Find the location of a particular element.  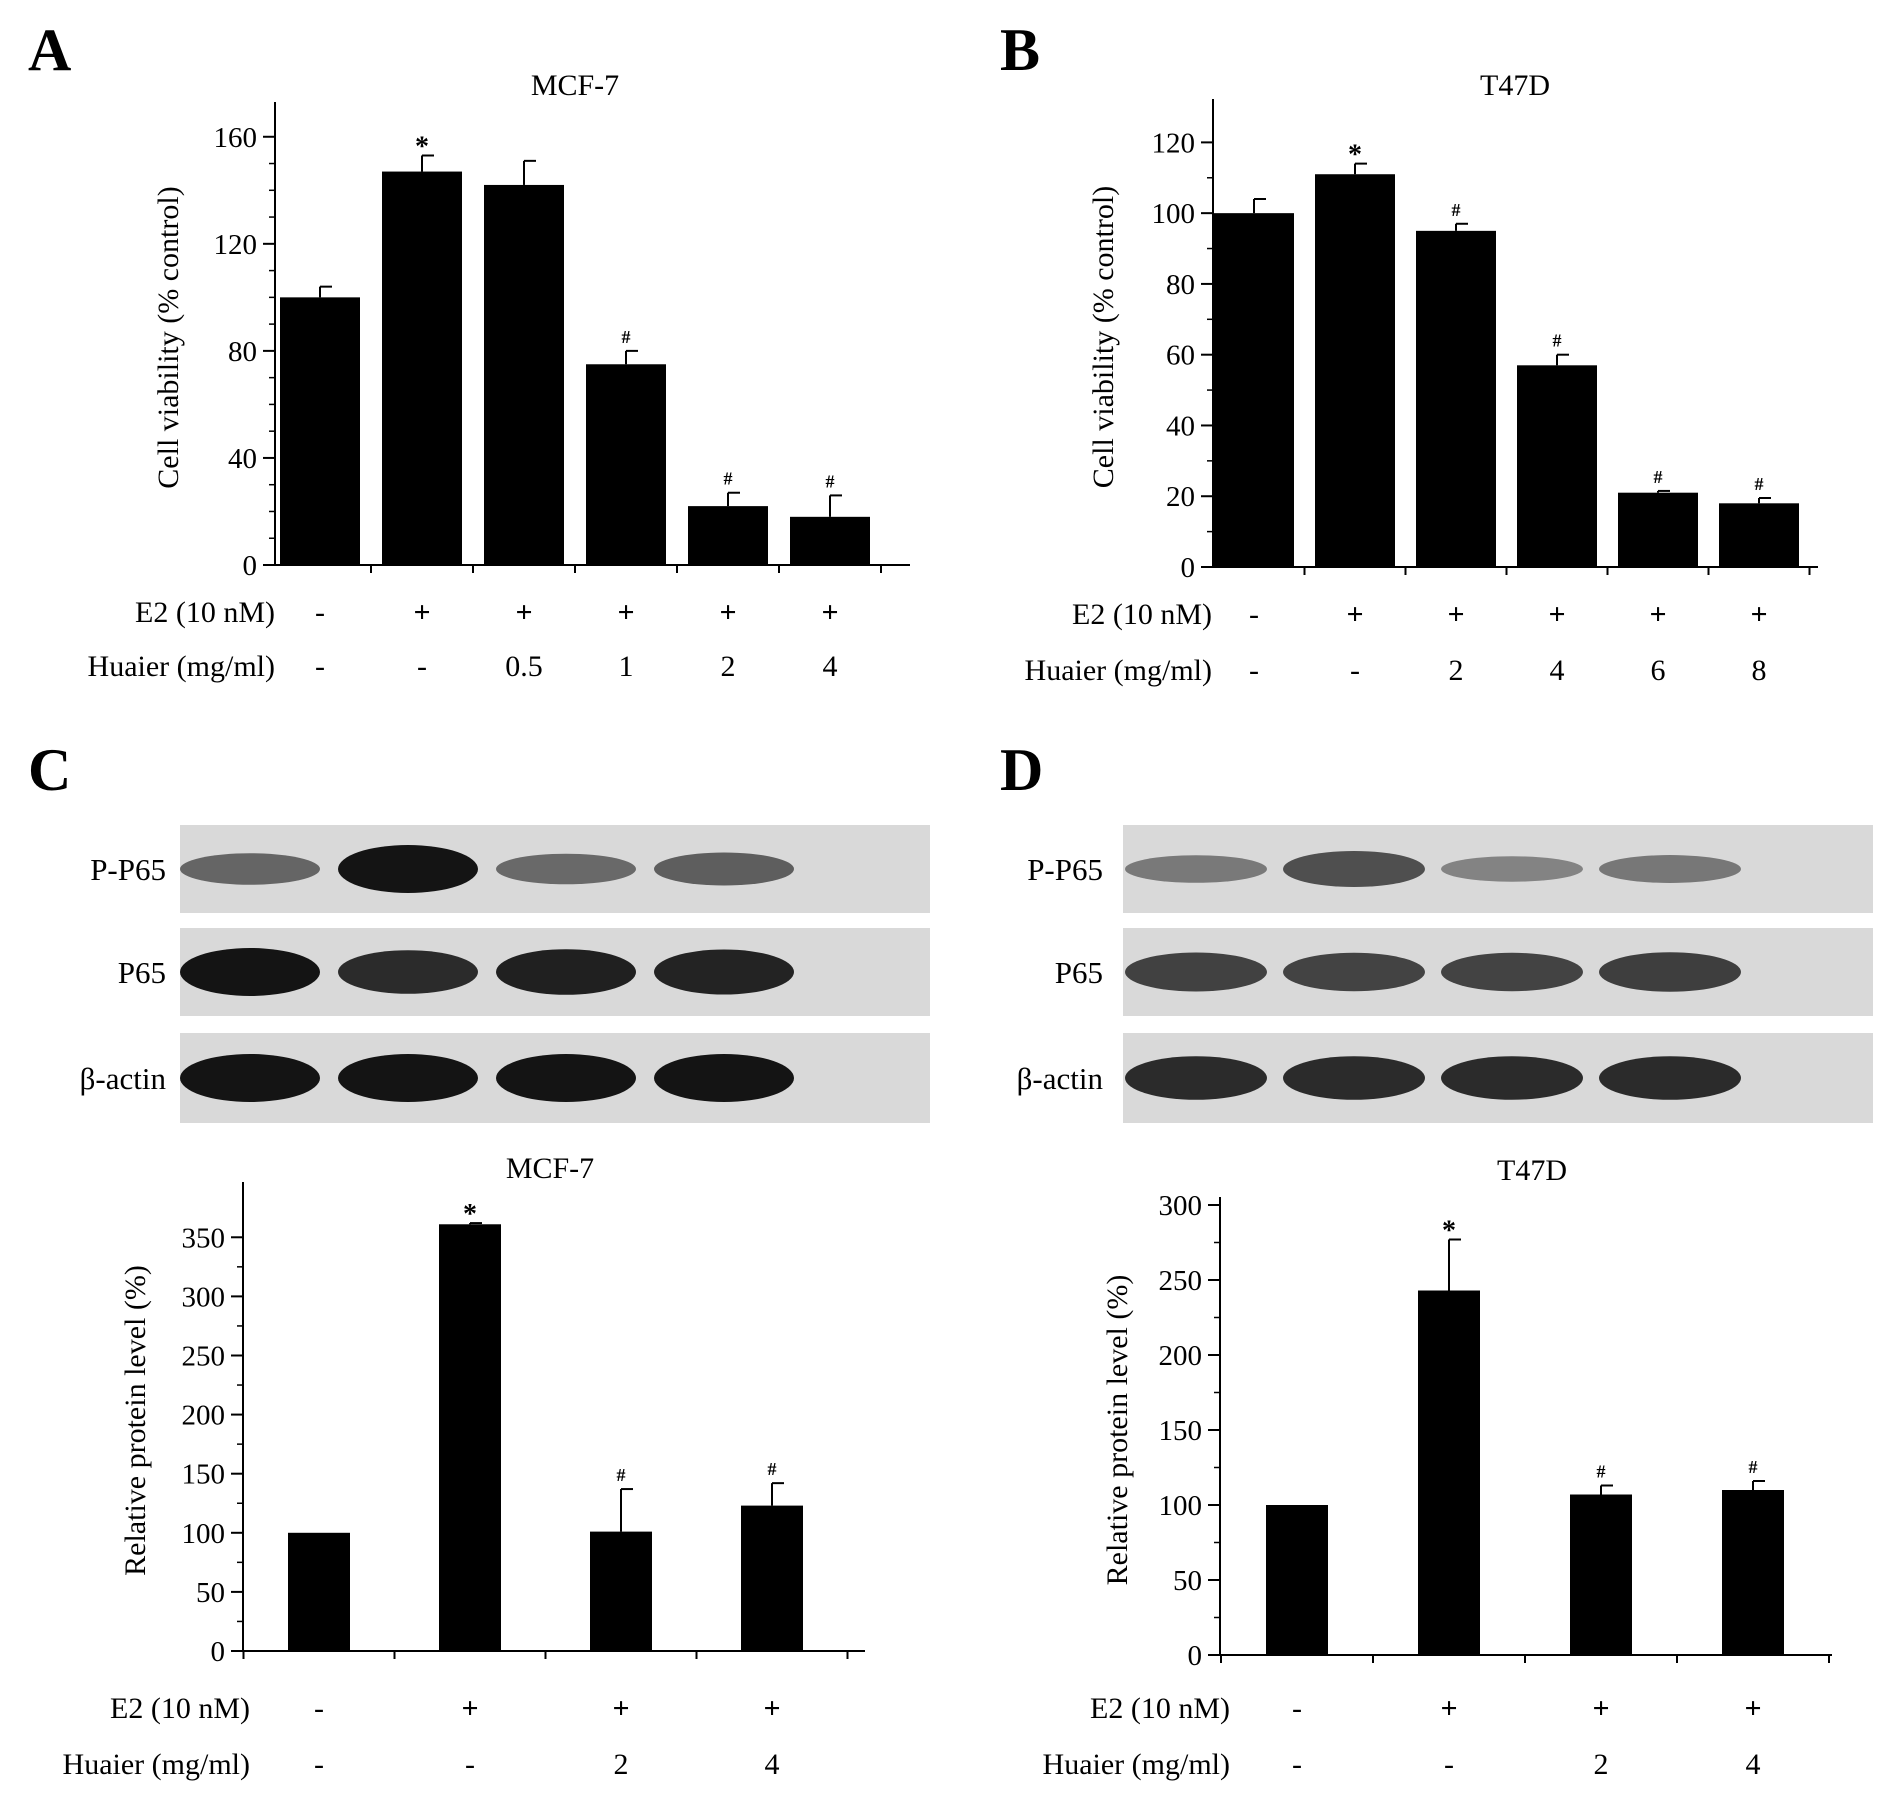

condition-value: 6 is located at coordinates (1658, 670).